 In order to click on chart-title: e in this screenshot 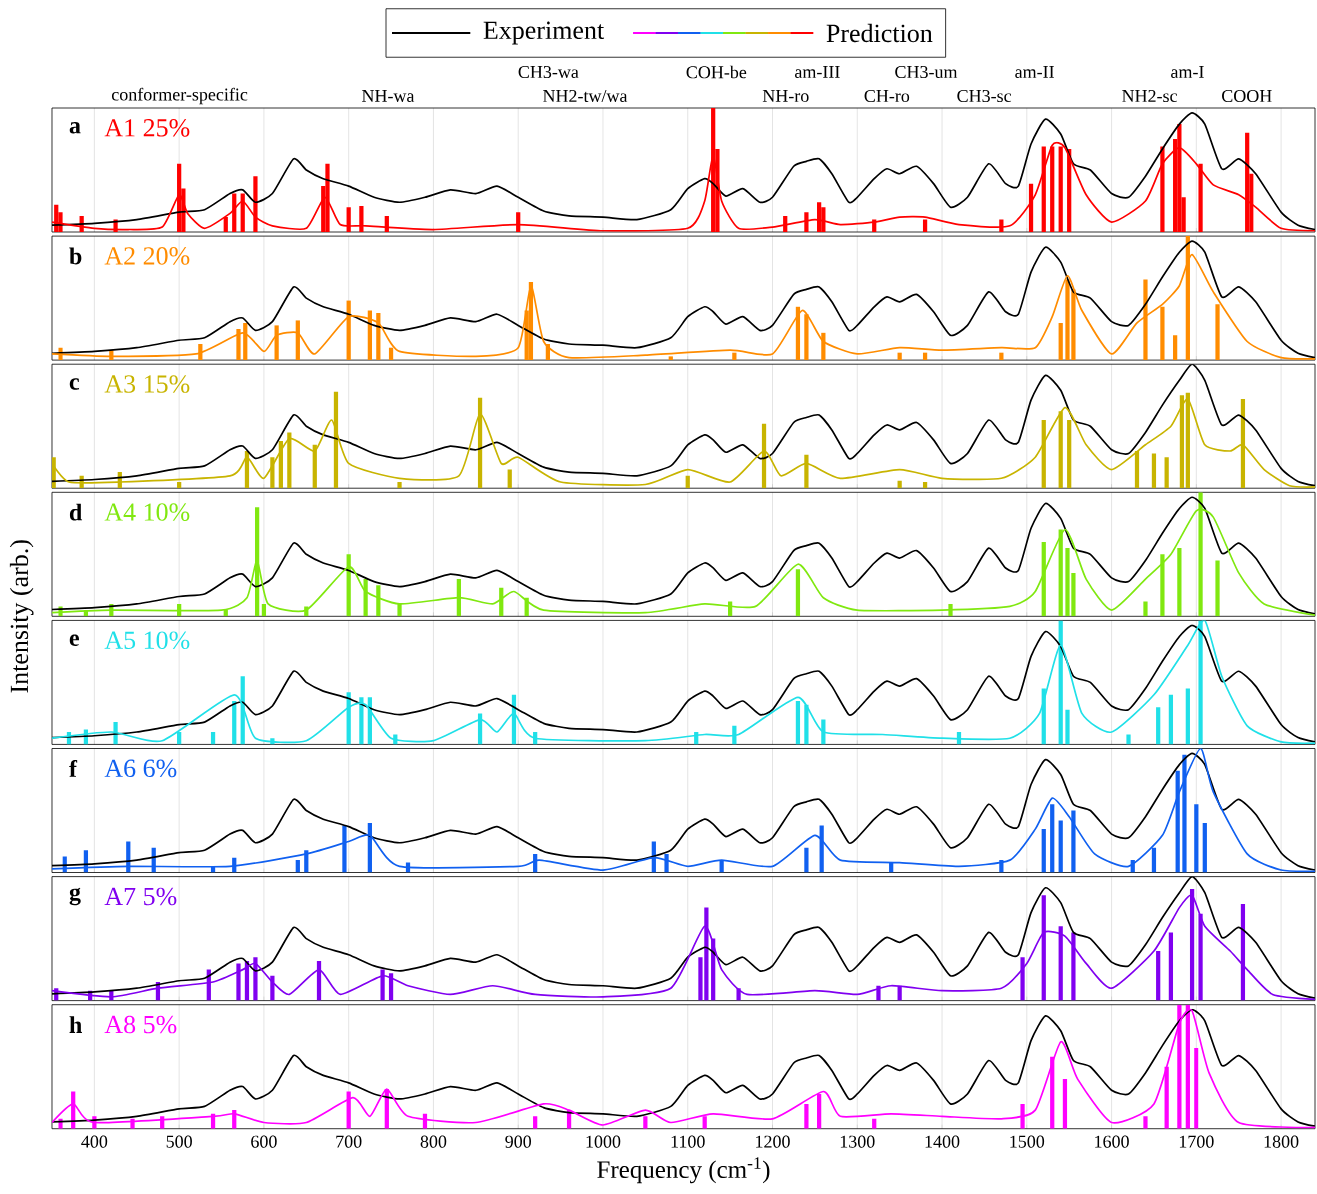, I will do `click(74, 640)`.